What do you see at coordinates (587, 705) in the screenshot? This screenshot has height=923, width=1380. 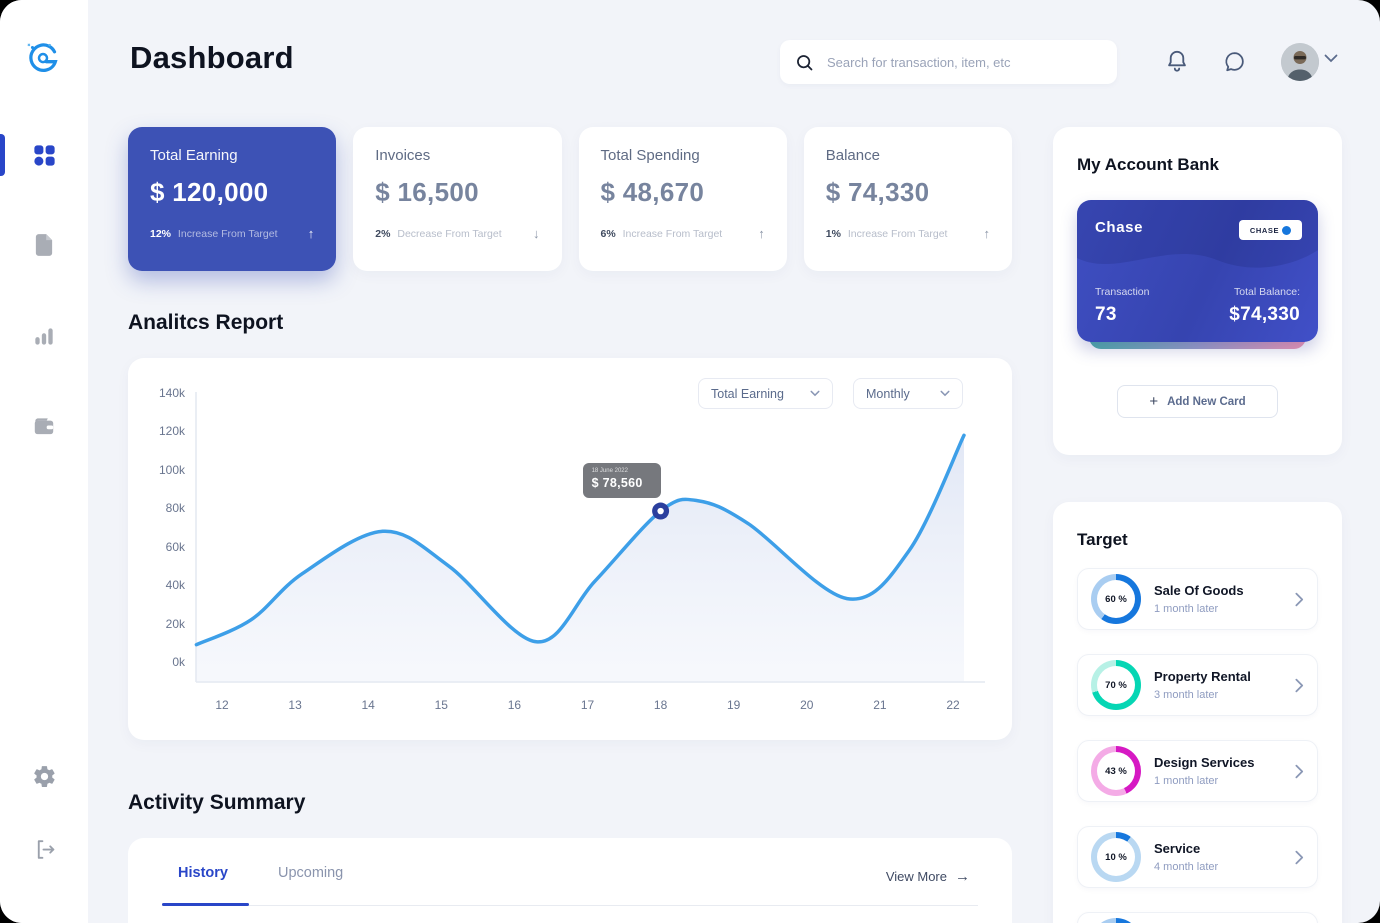 I see `x-tick-label: 17` at bounding box center [587, 705].